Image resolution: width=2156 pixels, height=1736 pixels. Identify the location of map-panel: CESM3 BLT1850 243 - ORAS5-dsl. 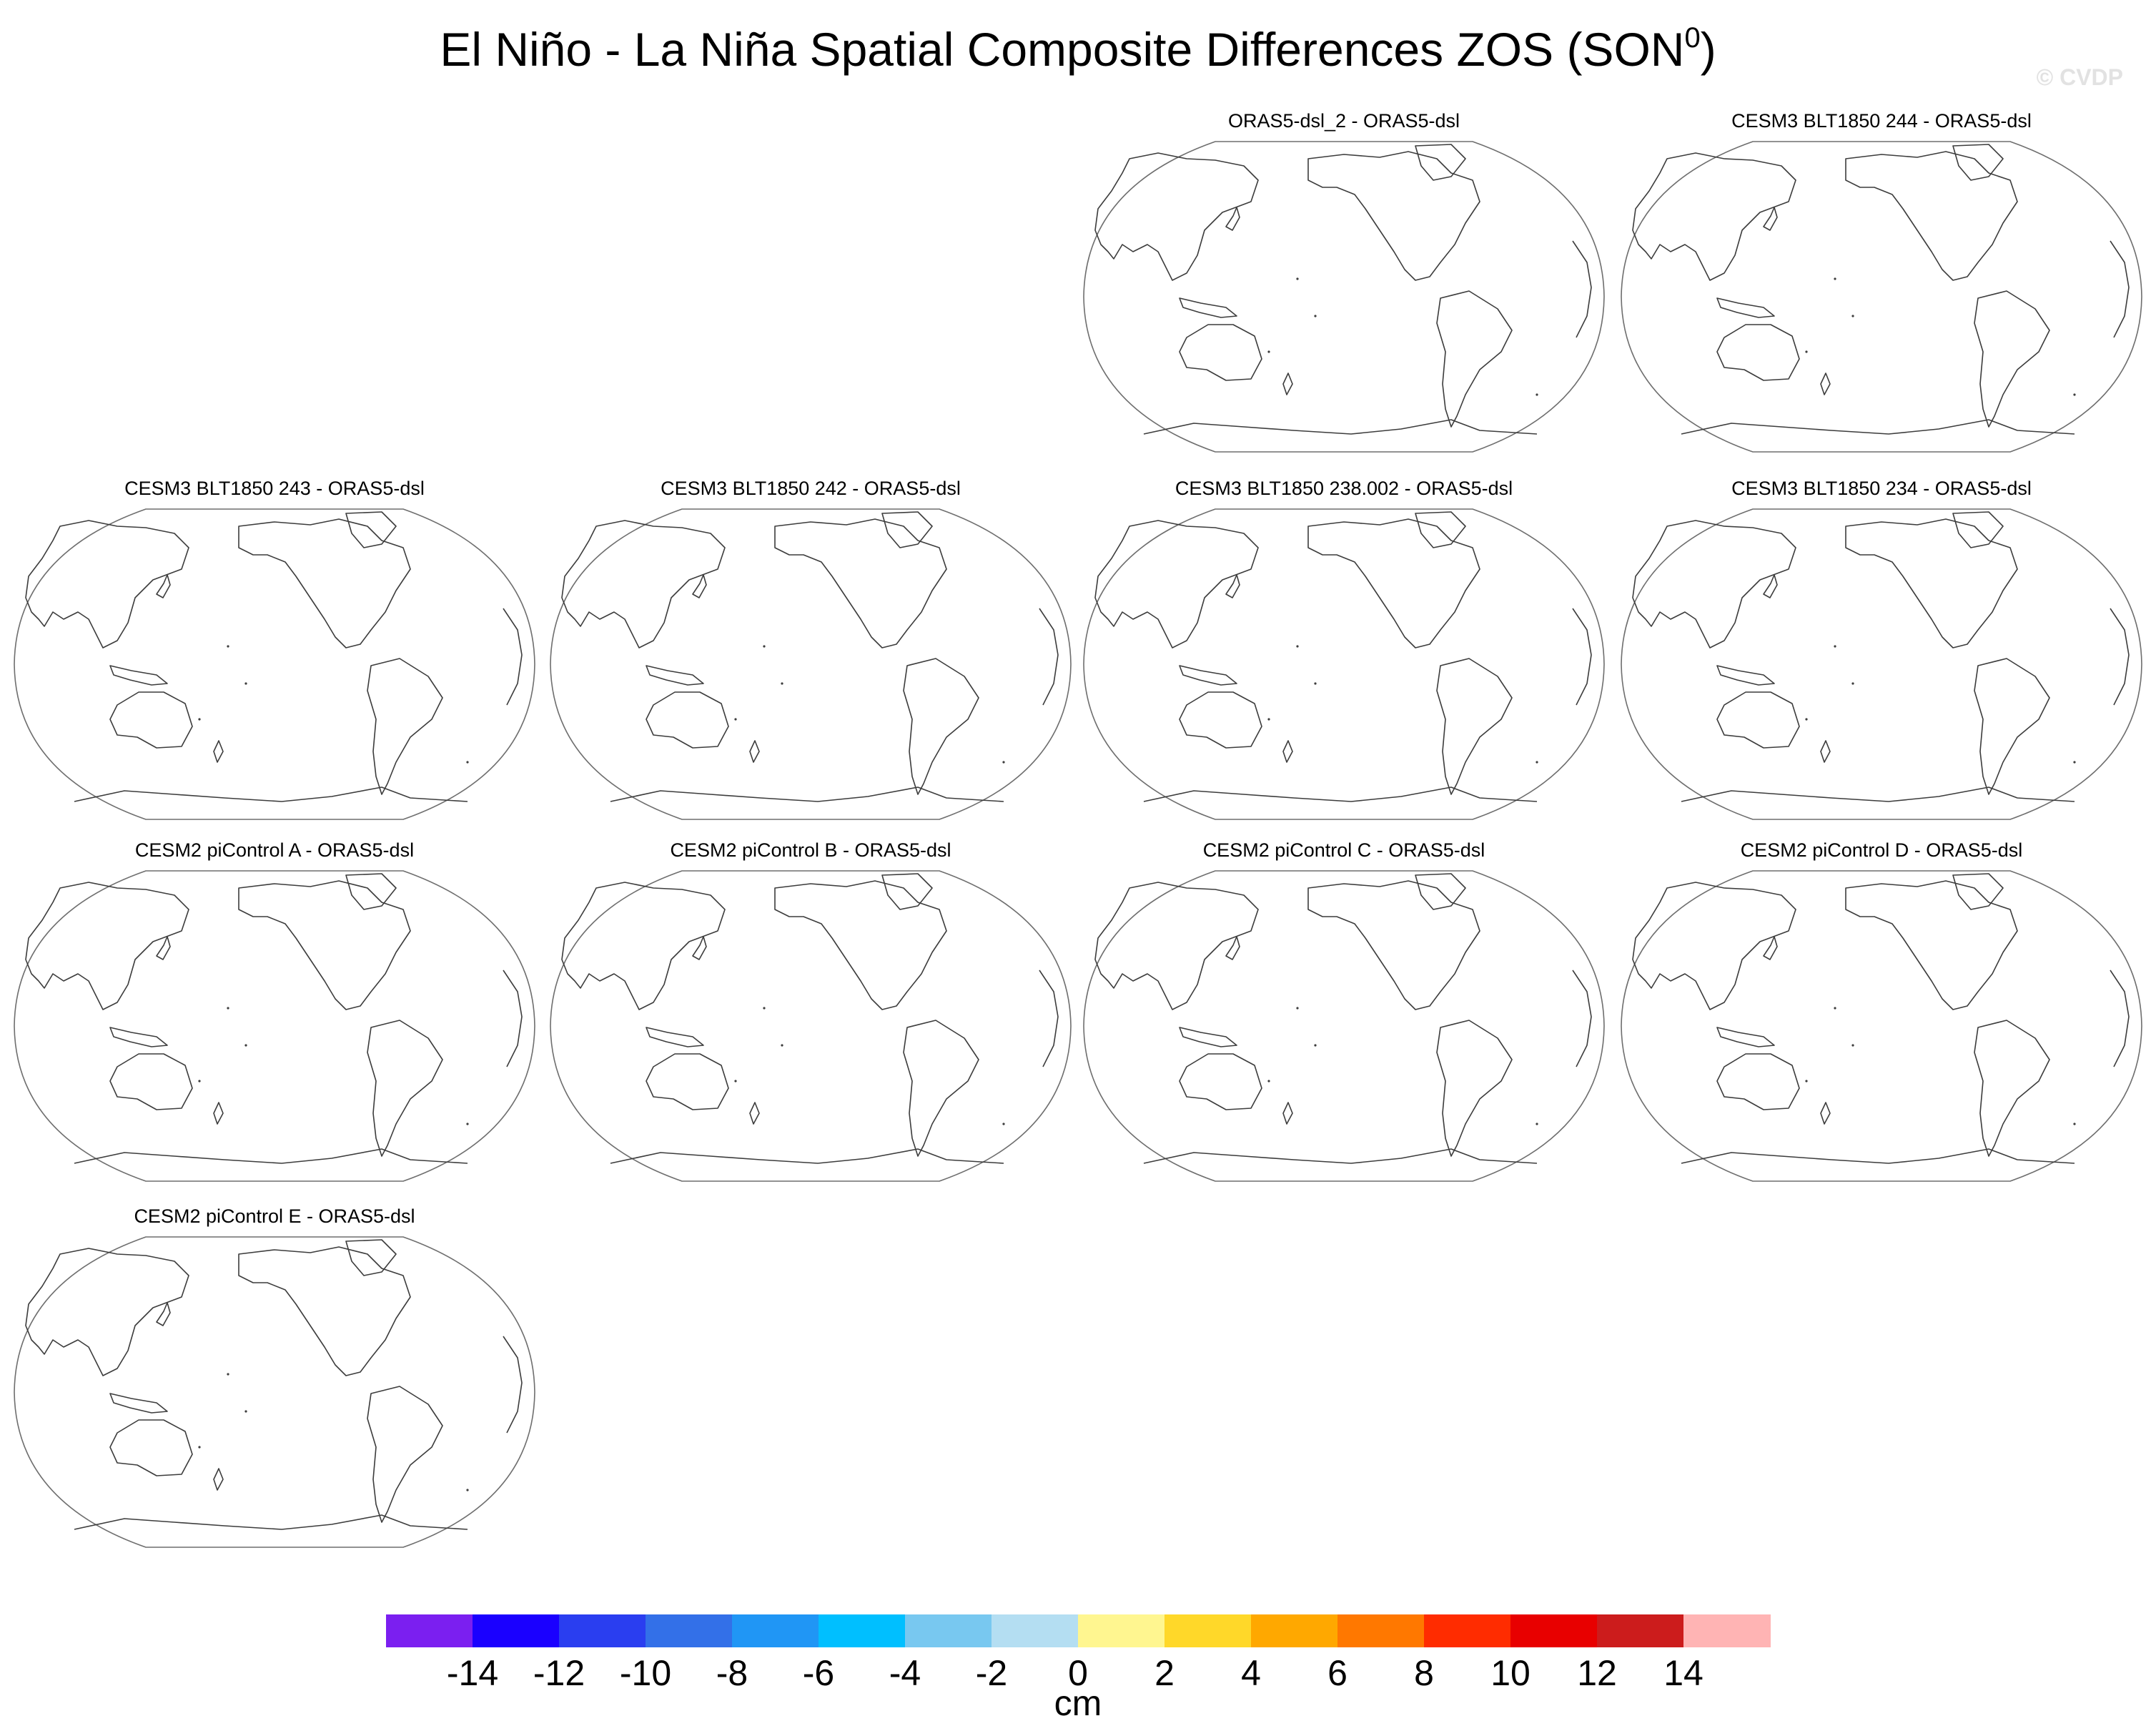
(274, 651).